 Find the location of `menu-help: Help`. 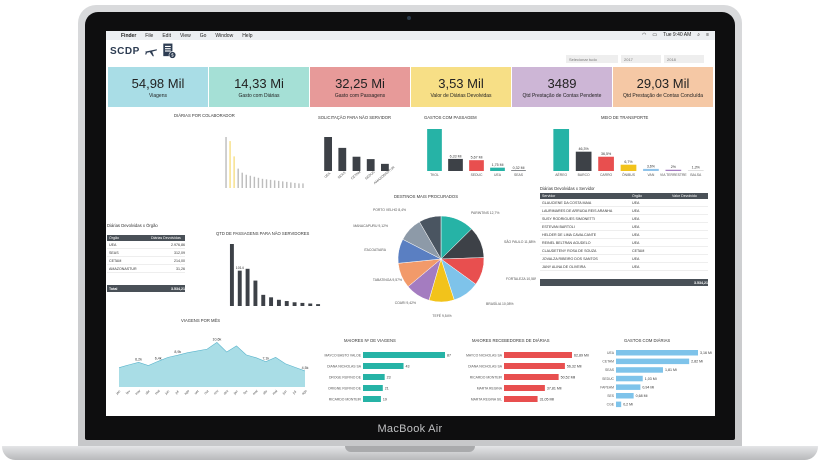

menu-help: Help is located at coordinates (247, 35).